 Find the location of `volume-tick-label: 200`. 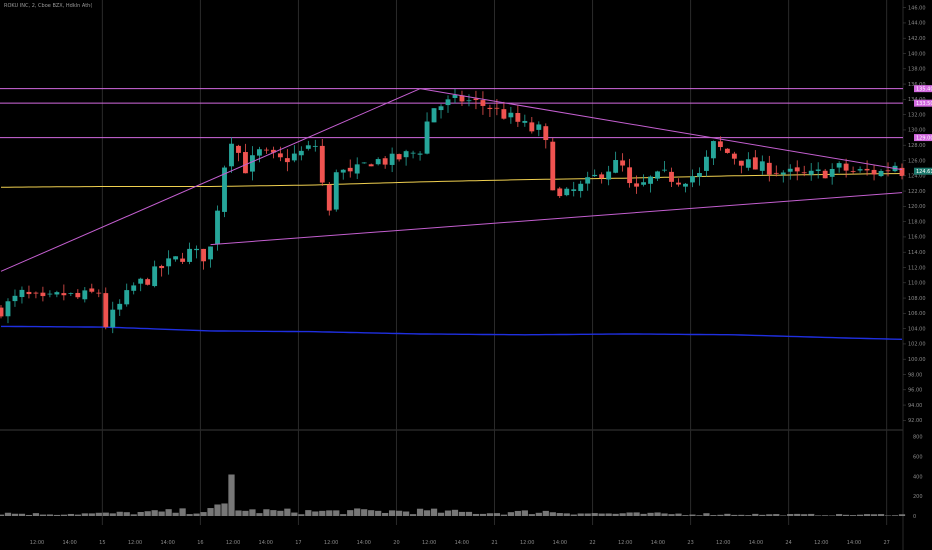

volume-tick-label: 200 is located at coordinates (918, 497).